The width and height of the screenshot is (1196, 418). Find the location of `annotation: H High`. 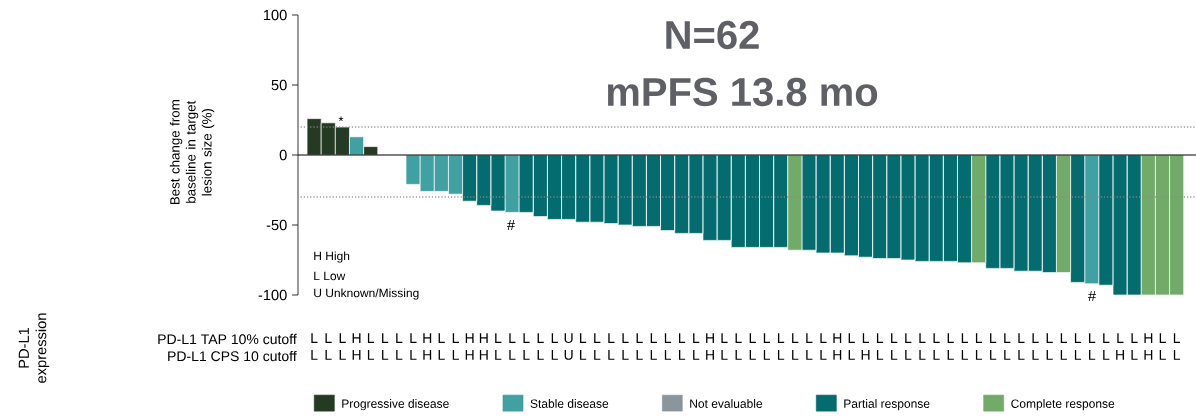

annotation: H High is located at coordinates (332, 257).